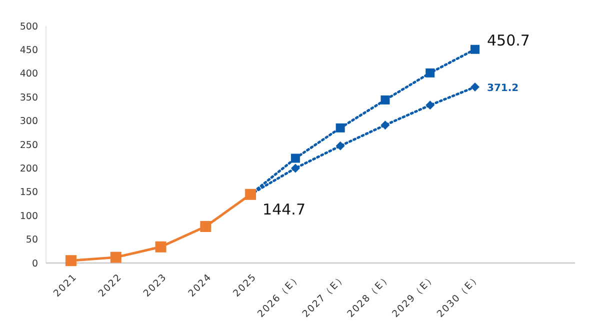  What do you see at coordinates (29, 74) in the screenshot?
I see `y-tick-label: 400` at bounding box center [29, 74].